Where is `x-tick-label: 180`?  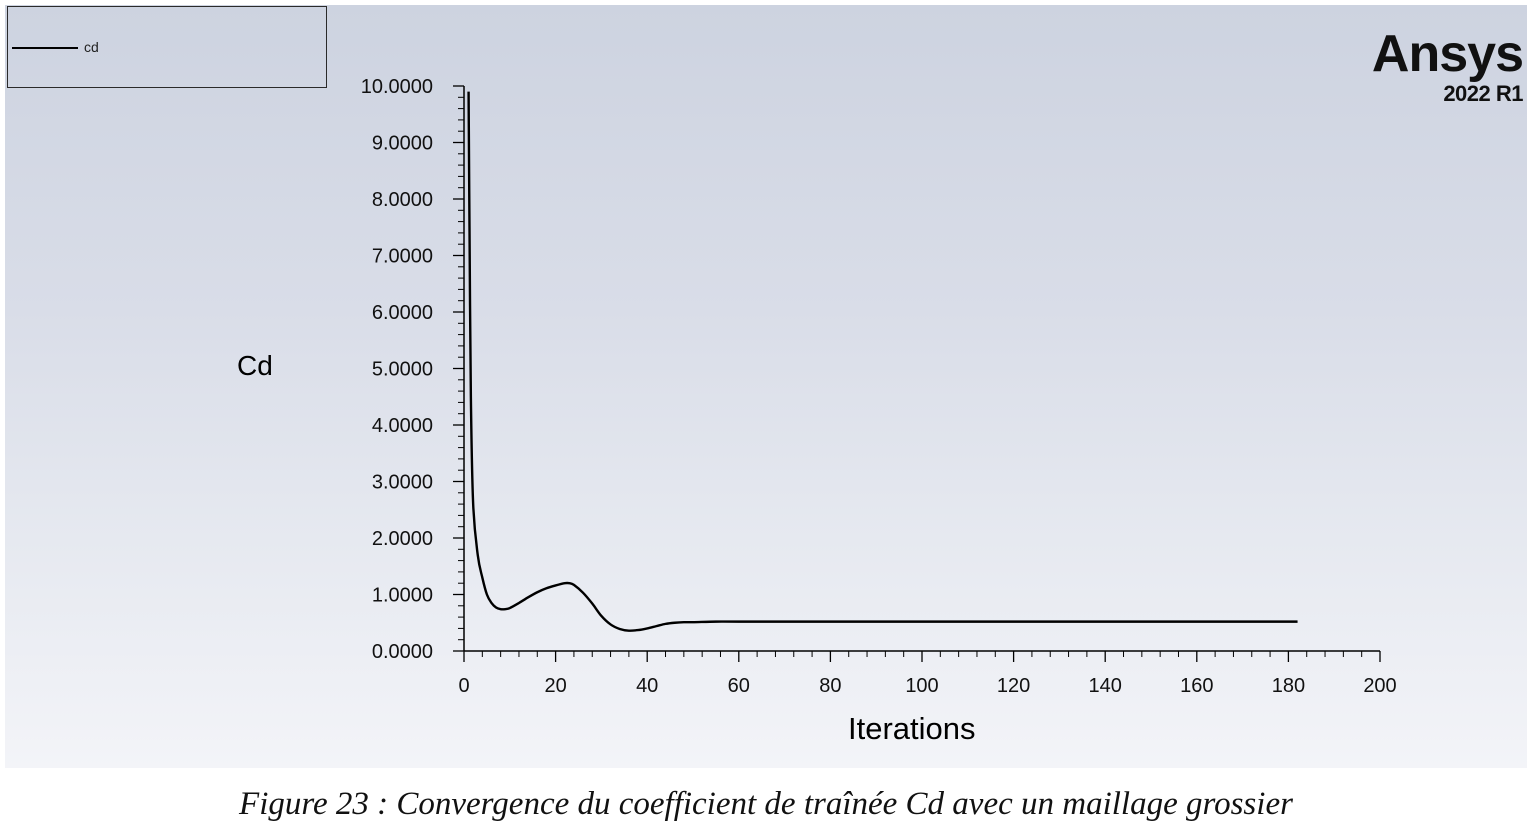 x-tick-label: 180 is located at coordinates (1288, 686).